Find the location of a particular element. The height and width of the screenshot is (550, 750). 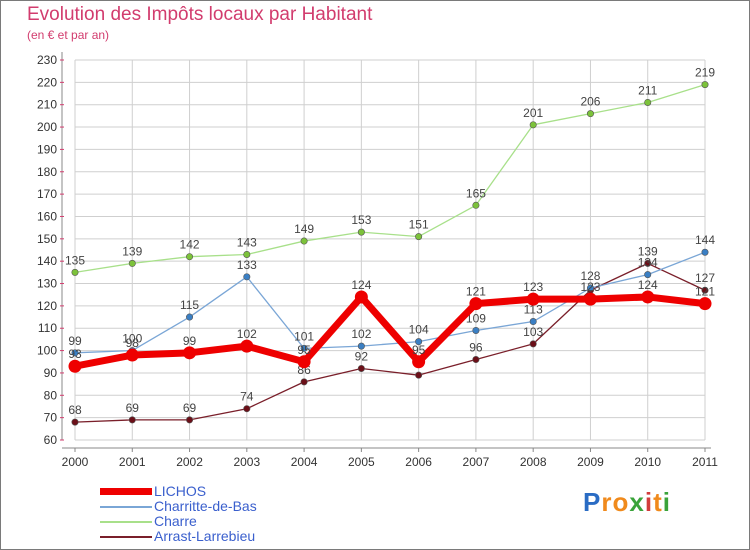

data-label: 165 is located at coordinates (476, 193).